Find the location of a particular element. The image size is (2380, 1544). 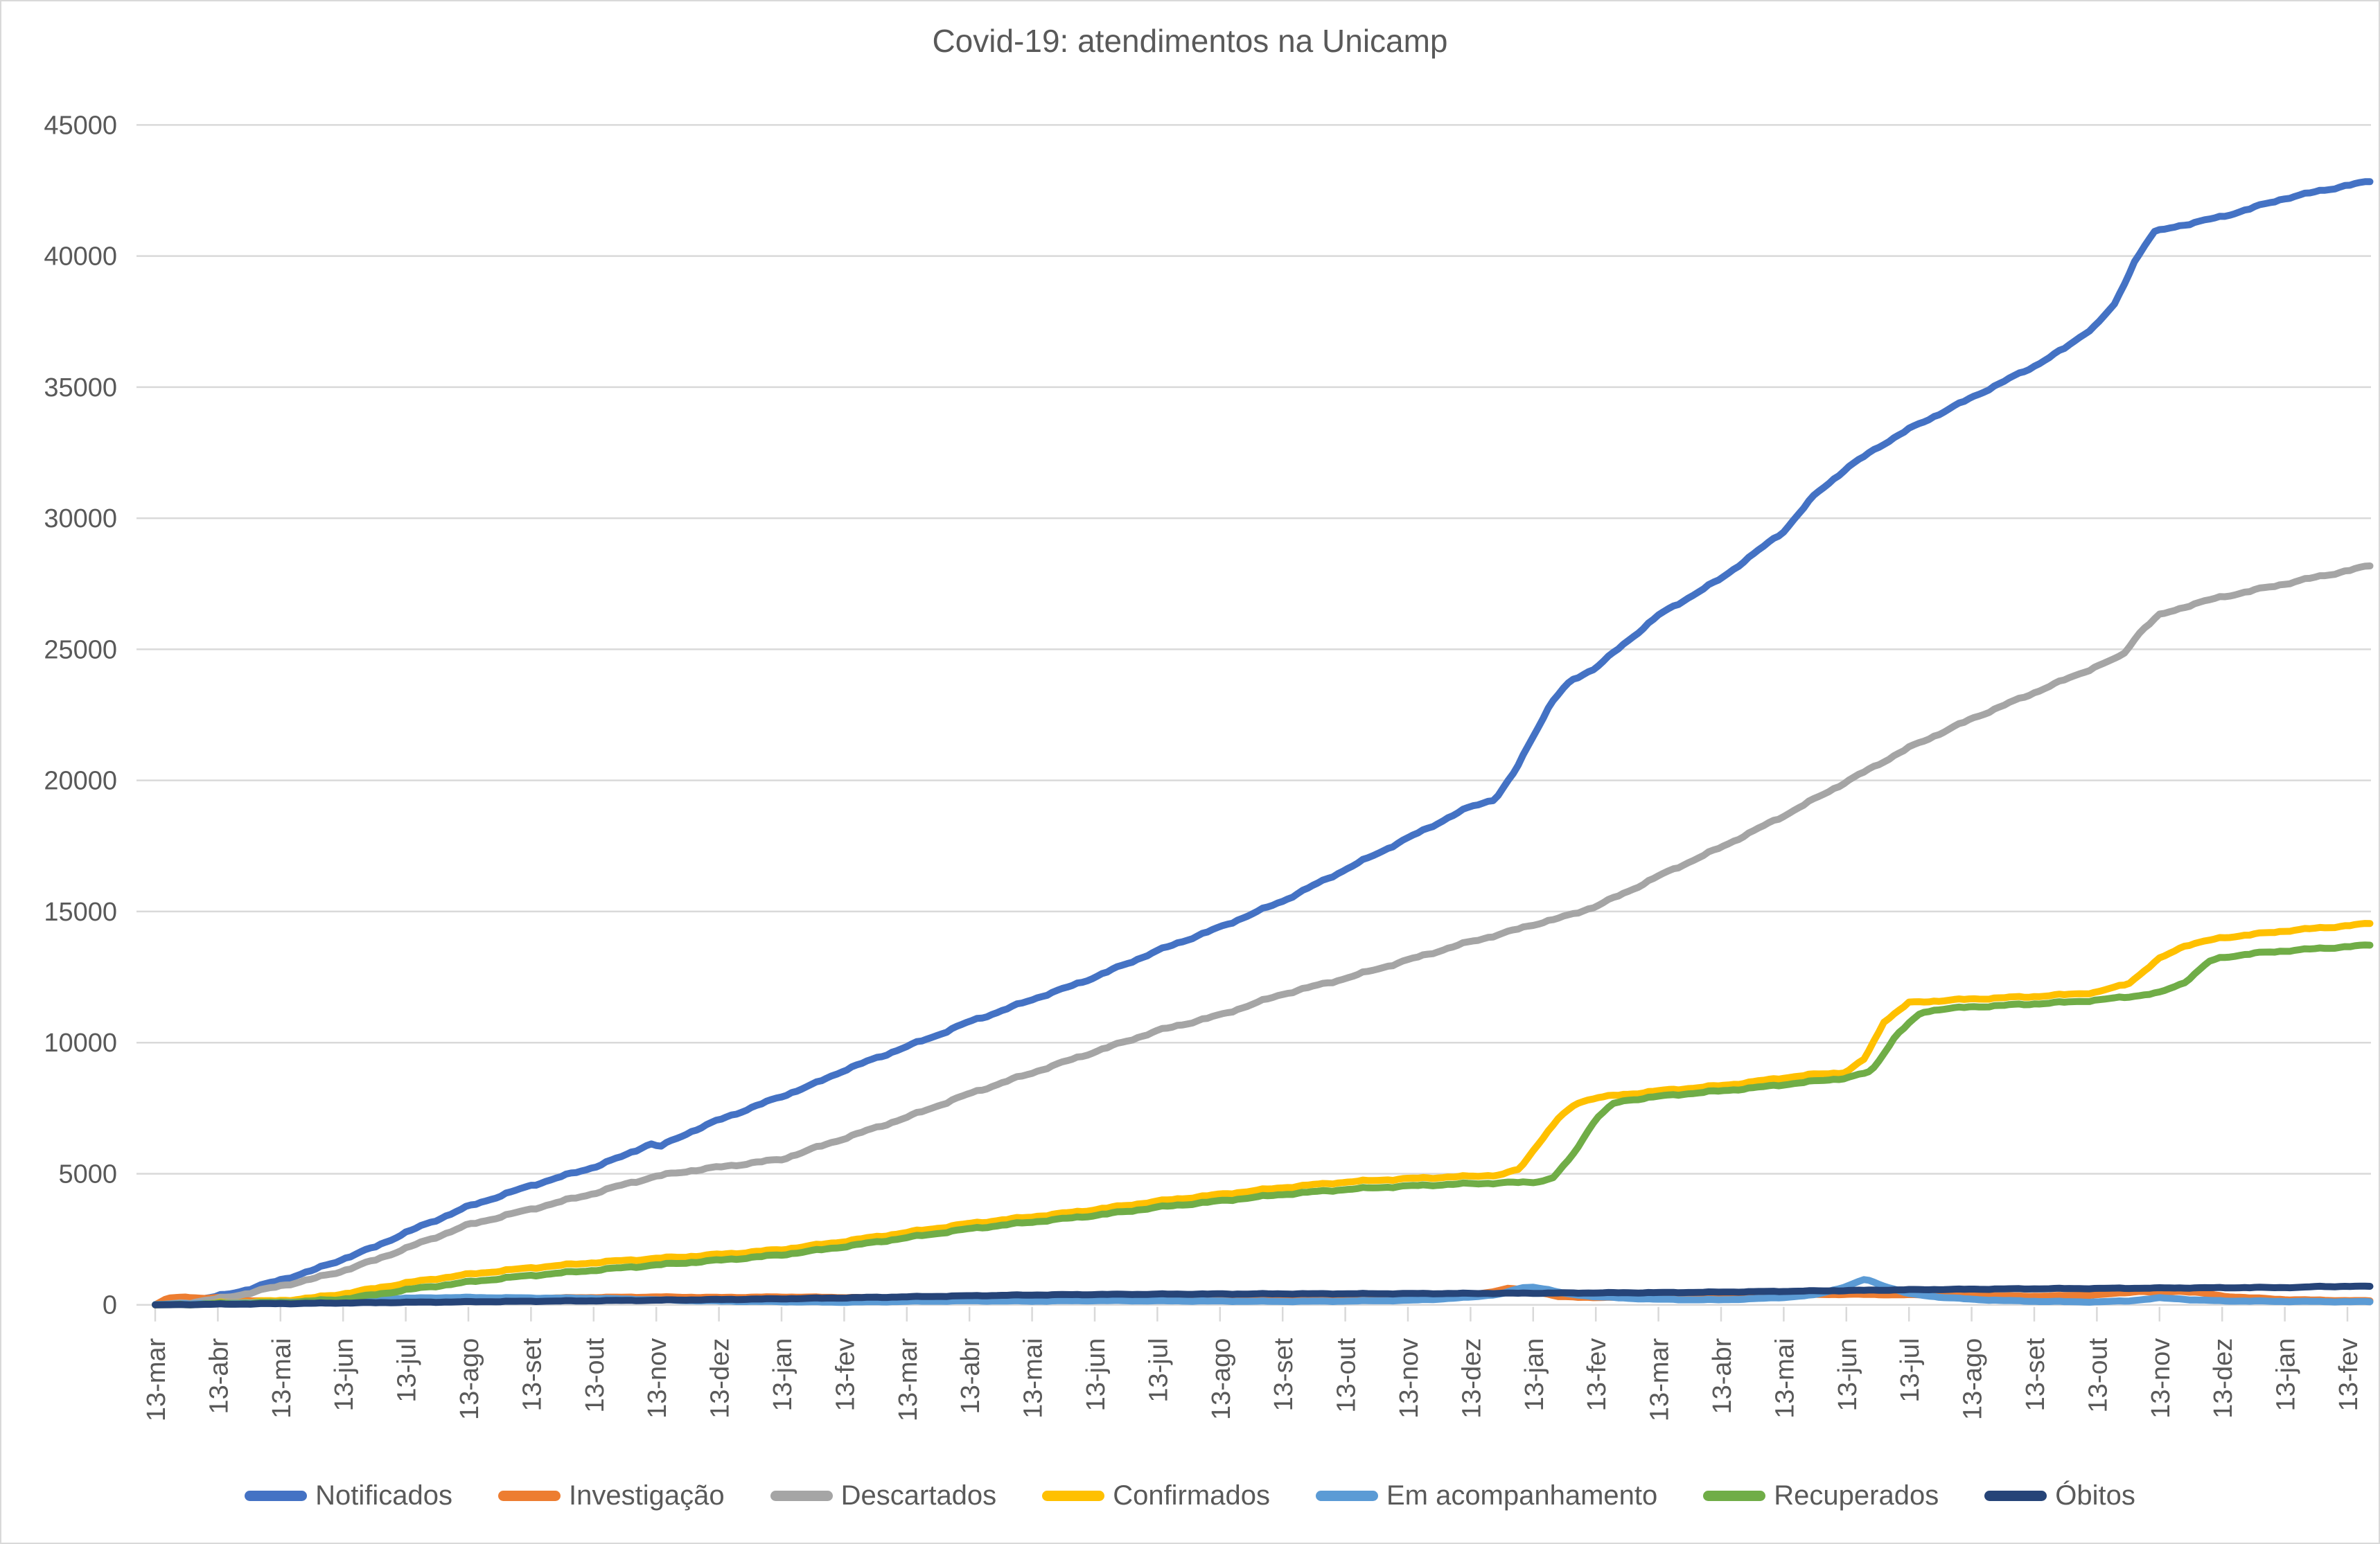

y-axis-label: 5000 is located at coordinates (87, 1174).